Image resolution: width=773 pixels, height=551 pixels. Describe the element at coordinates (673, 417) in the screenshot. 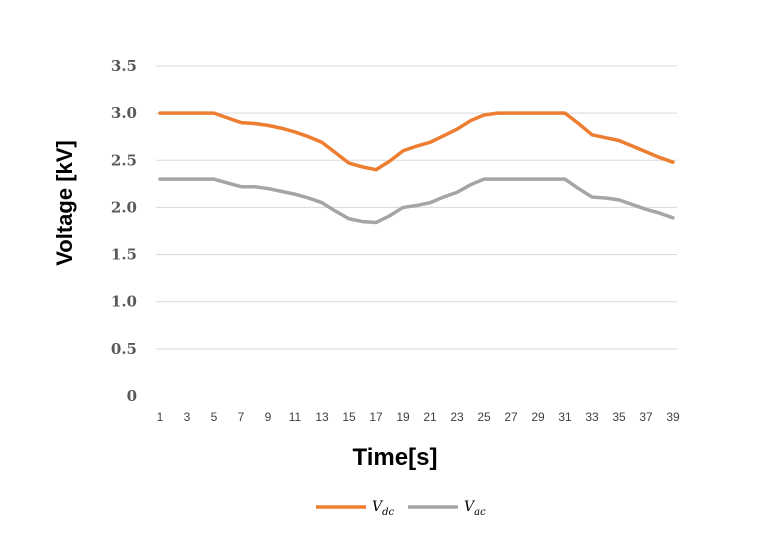

I see `x-tick-label: 39` at that location.